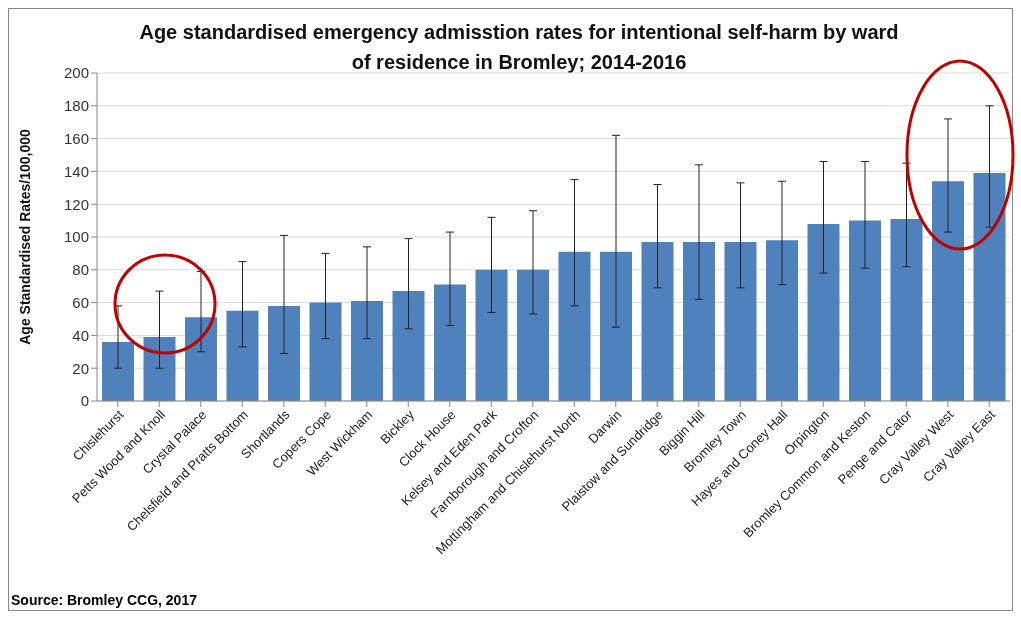  I want to click on source-note: Source: Bromley CCG, 2017, so click(104, 600).